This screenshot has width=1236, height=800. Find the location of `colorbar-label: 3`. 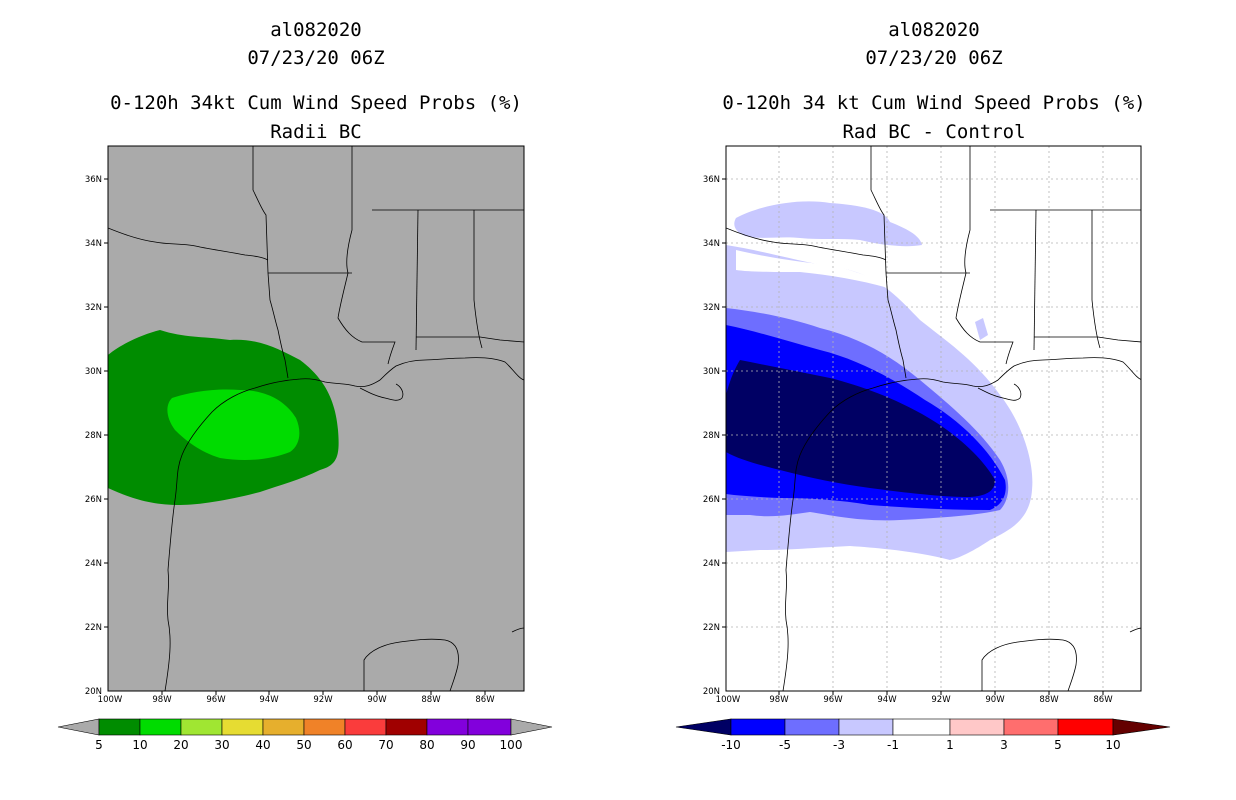

colorbar-label: 3 is located at coordinates (1004, 745).